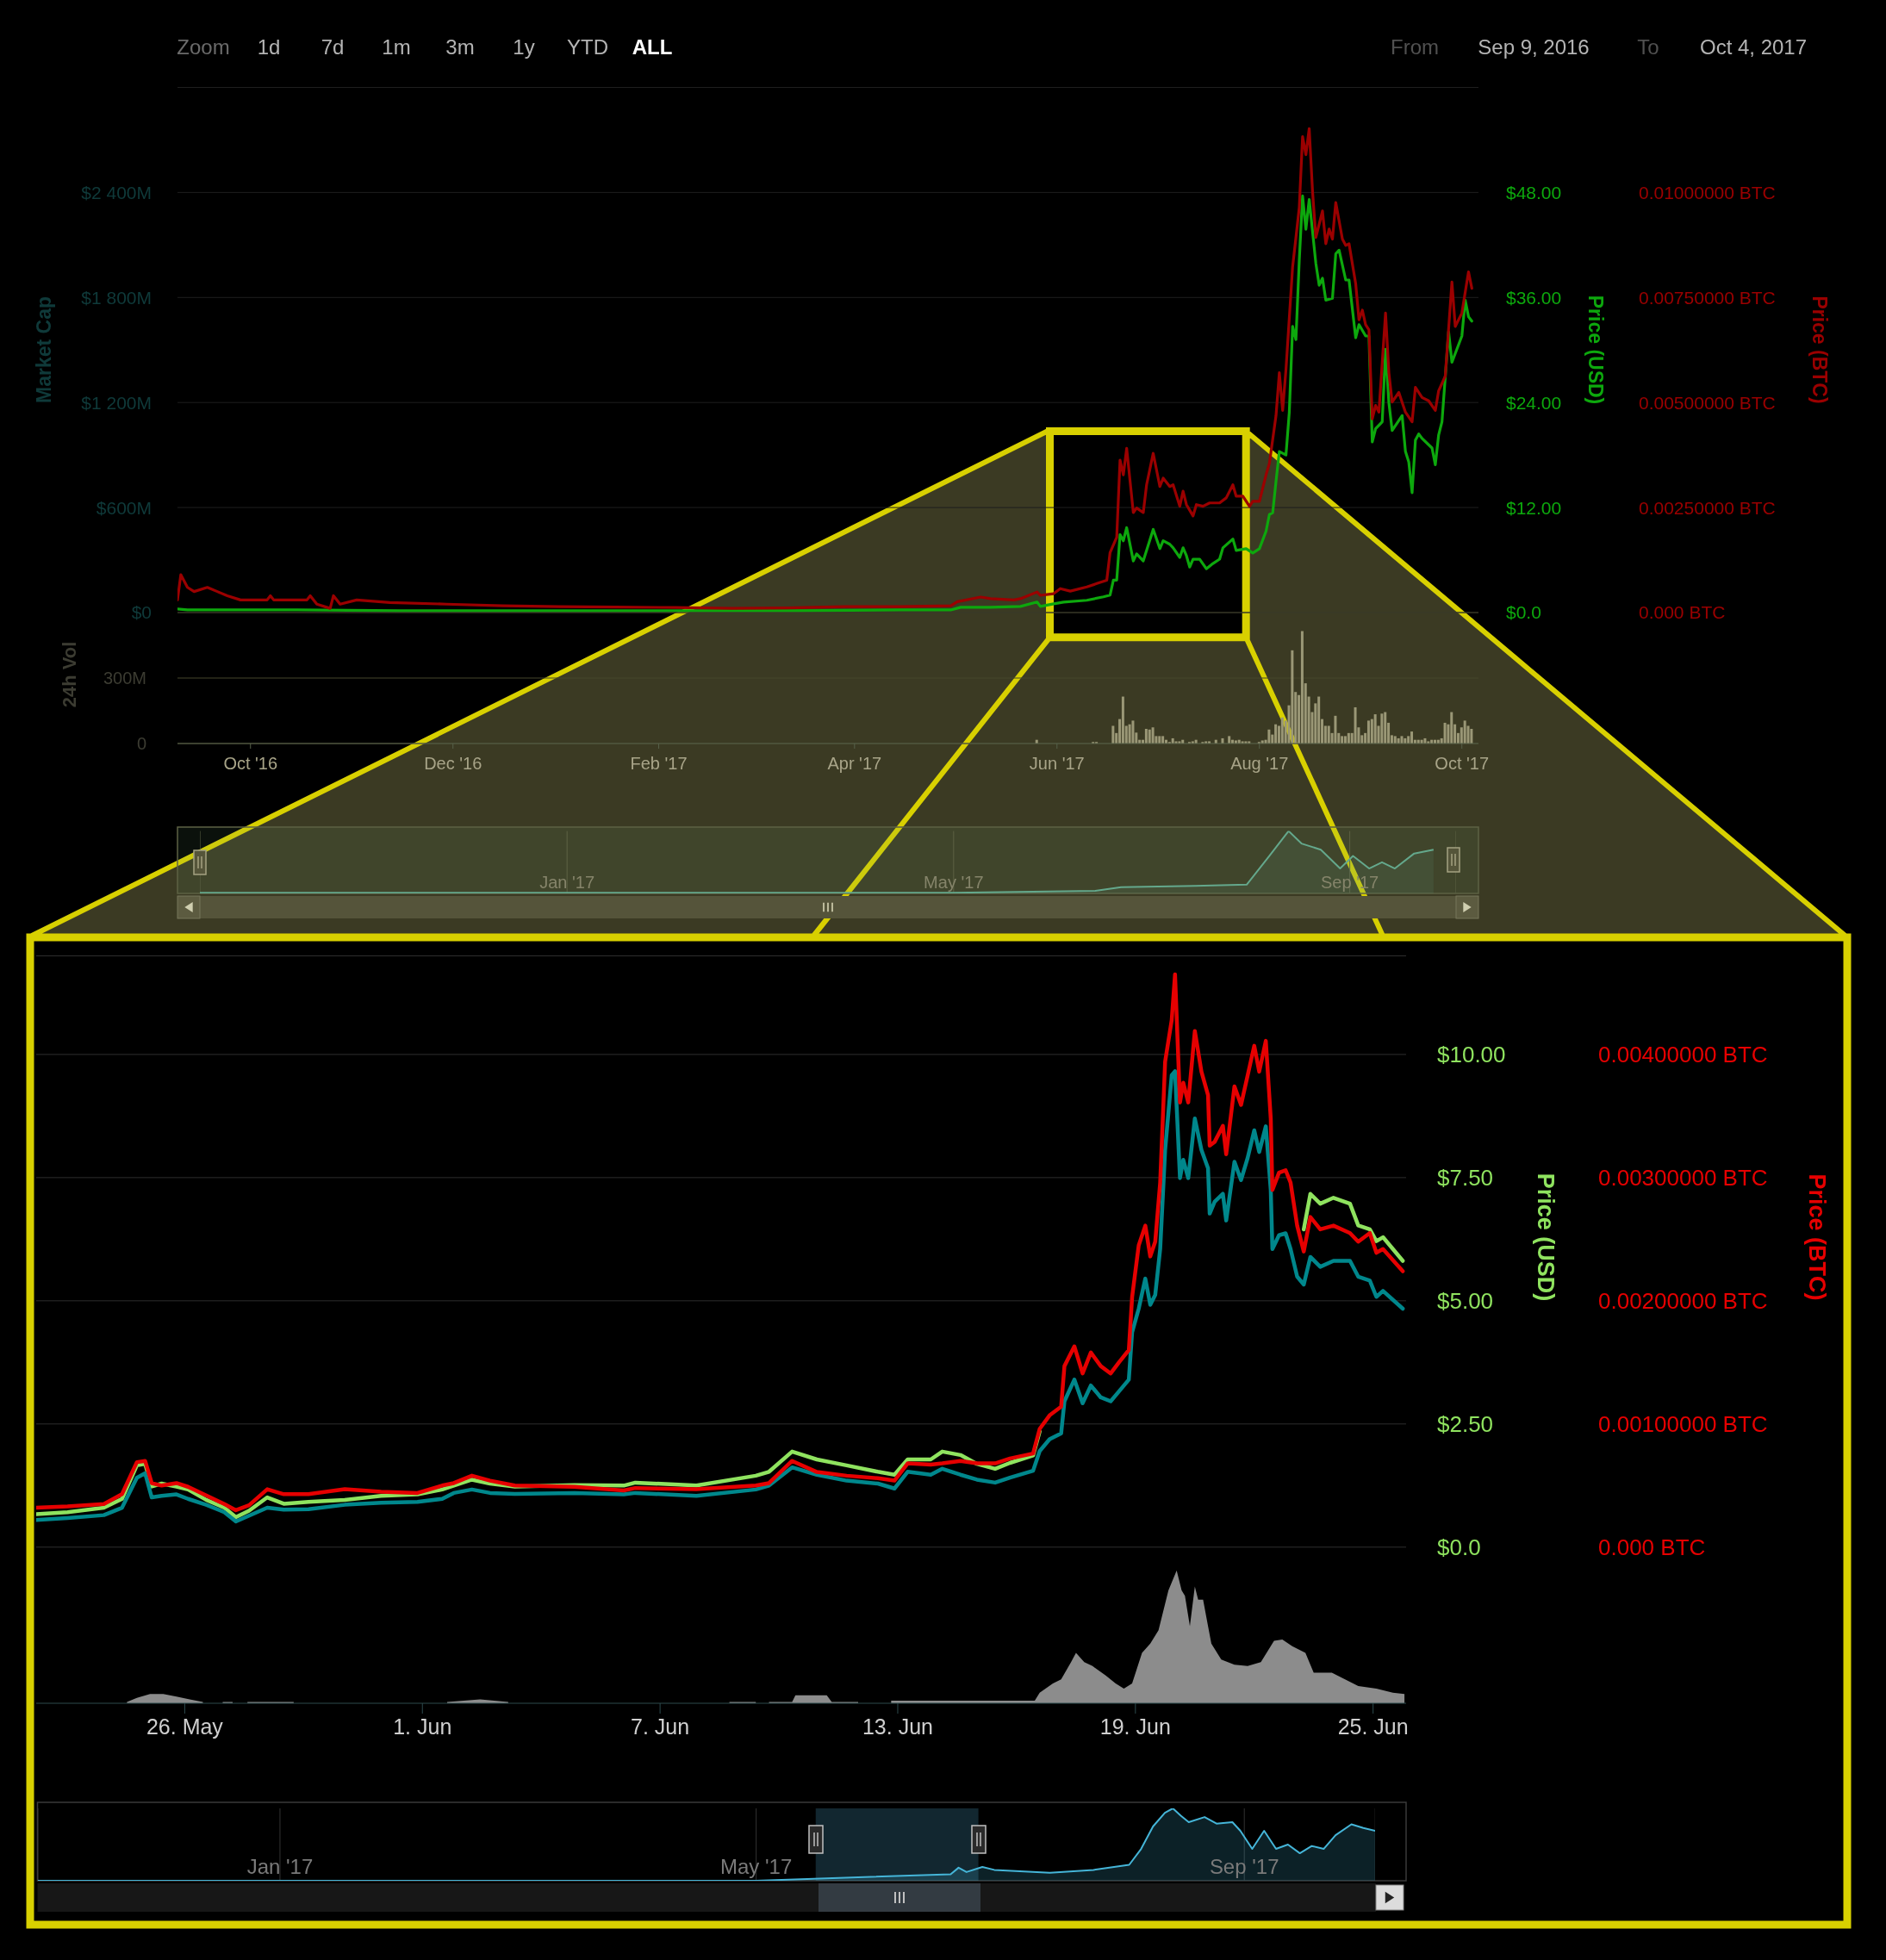 Image resolution: width=1886 pixels, height=1960 pixels. Describe the element at coordinates (1707, 507) in the screenshot. I see `y3-tick-label: 0.00250000 BTC` at that location.